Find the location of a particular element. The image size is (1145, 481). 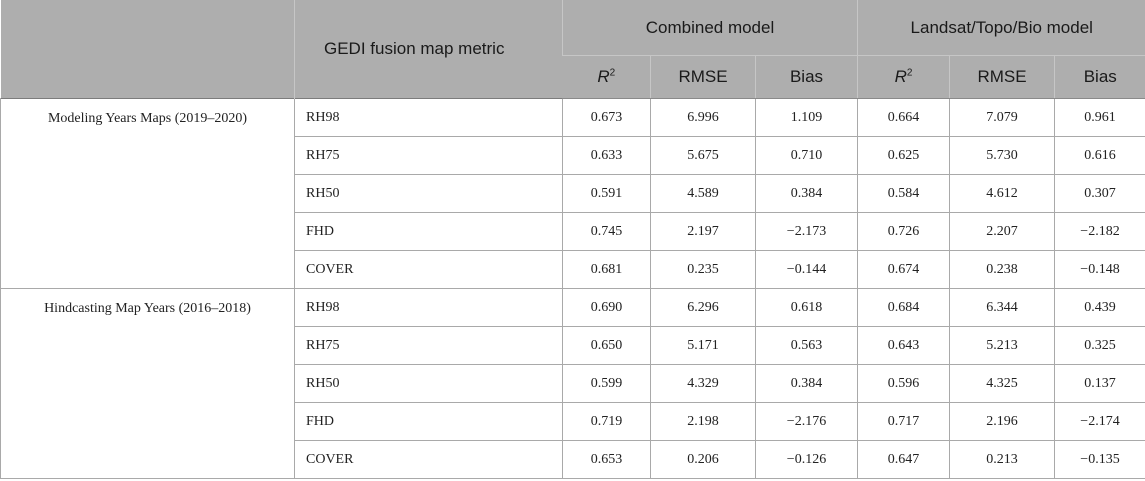

value-cell: 5.730 is located at coordinates (1002, 155).